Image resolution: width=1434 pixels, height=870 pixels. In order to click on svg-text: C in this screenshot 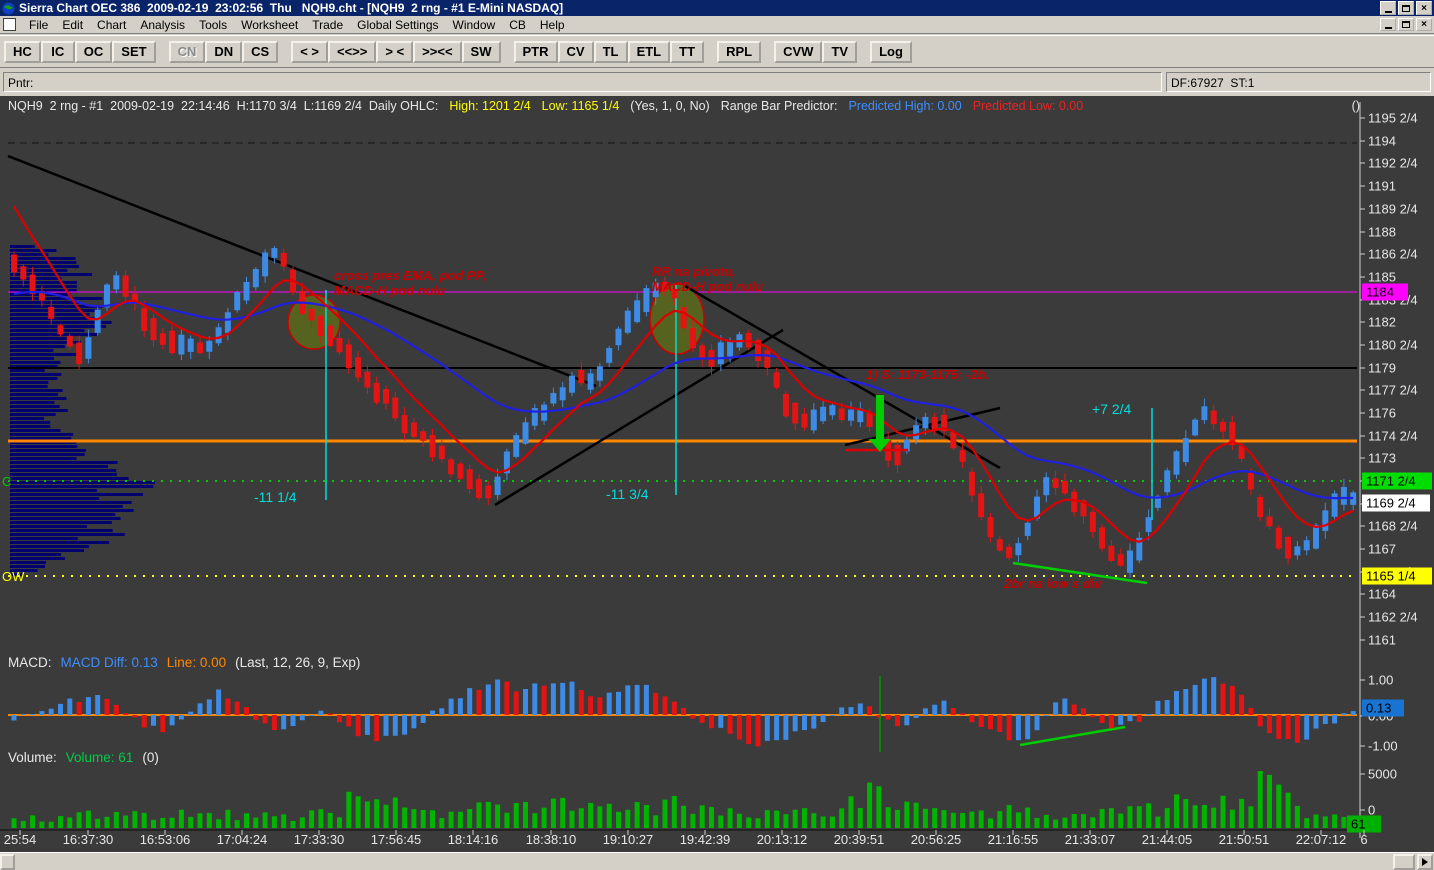, I will do `click(6, 481)`.